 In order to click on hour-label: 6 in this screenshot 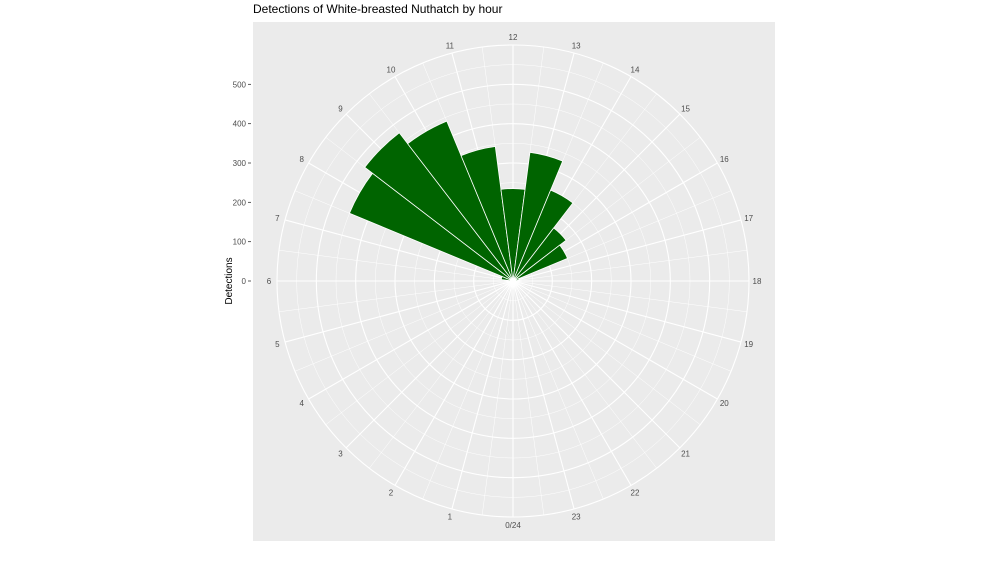, I will do `click(269, 281)`.